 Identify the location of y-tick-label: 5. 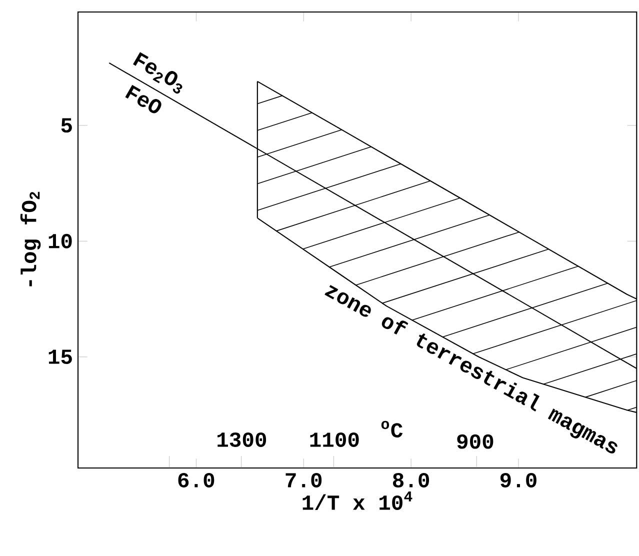
(66, 125).